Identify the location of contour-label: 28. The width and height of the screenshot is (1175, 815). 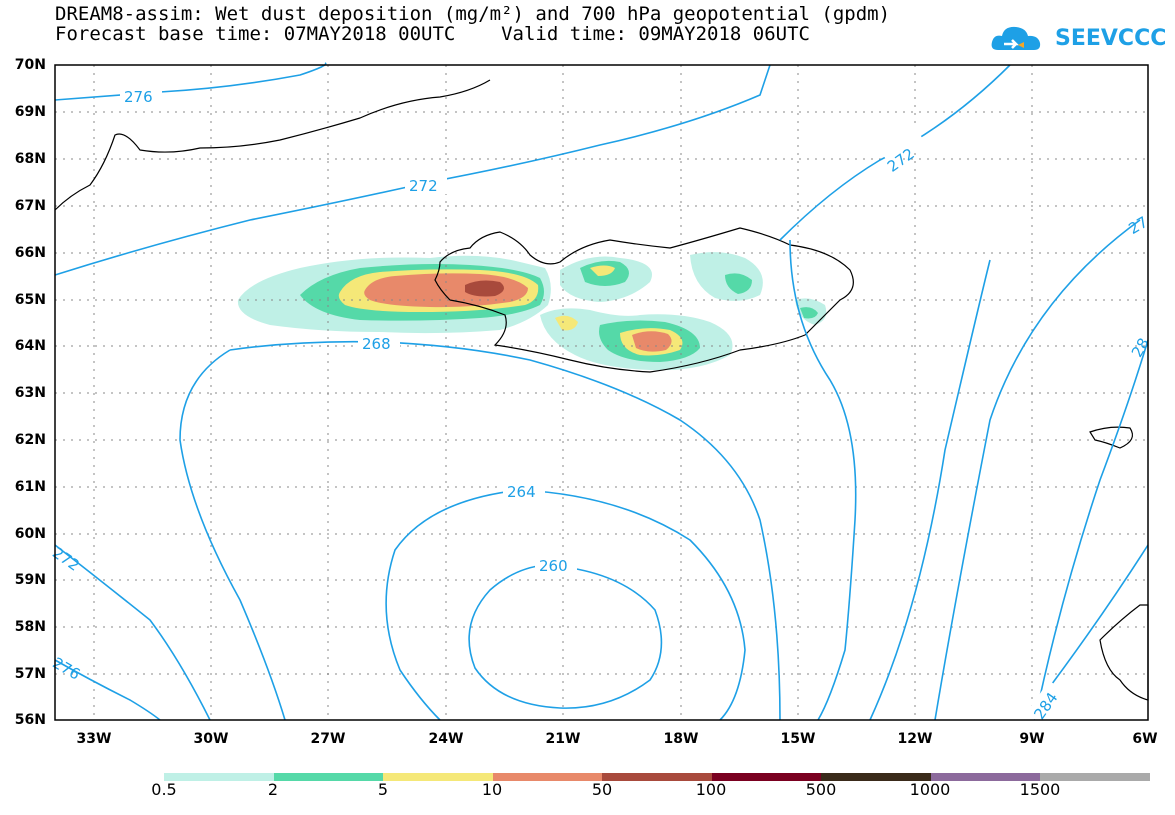
(1140, 348).